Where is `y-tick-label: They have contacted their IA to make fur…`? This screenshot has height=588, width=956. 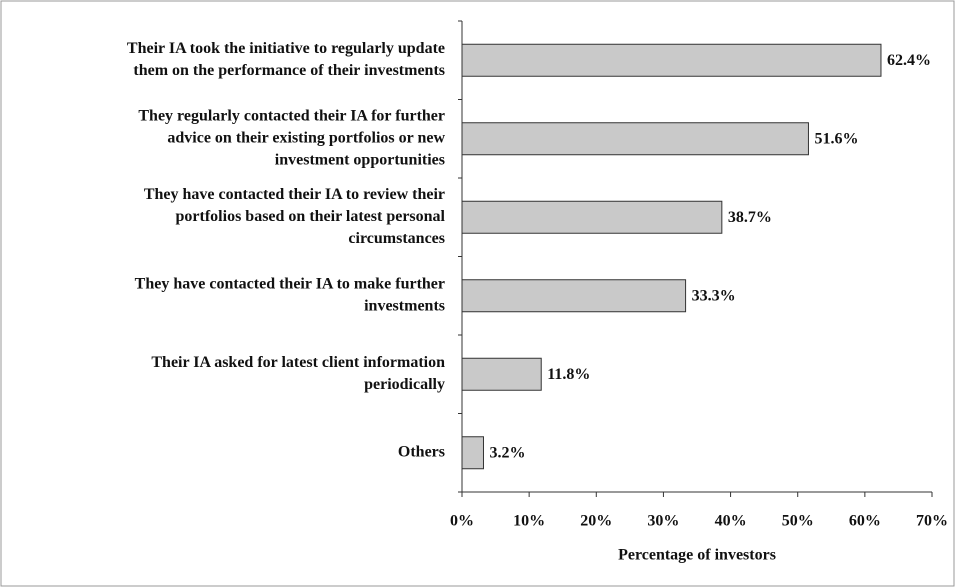 y-tick-label: They have contacted their IA to make fur… is located at coordinates (290, 283).